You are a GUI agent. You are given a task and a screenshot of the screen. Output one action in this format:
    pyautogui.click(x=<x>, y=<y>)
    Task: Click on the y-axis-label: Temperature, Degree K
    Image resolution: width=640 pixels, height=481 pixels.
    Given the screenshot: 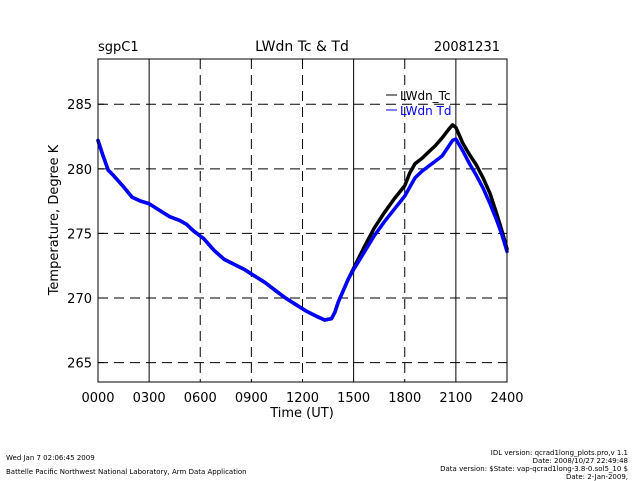 What is the action you would take?
    pyautogui.click(x=54, y=220)
    